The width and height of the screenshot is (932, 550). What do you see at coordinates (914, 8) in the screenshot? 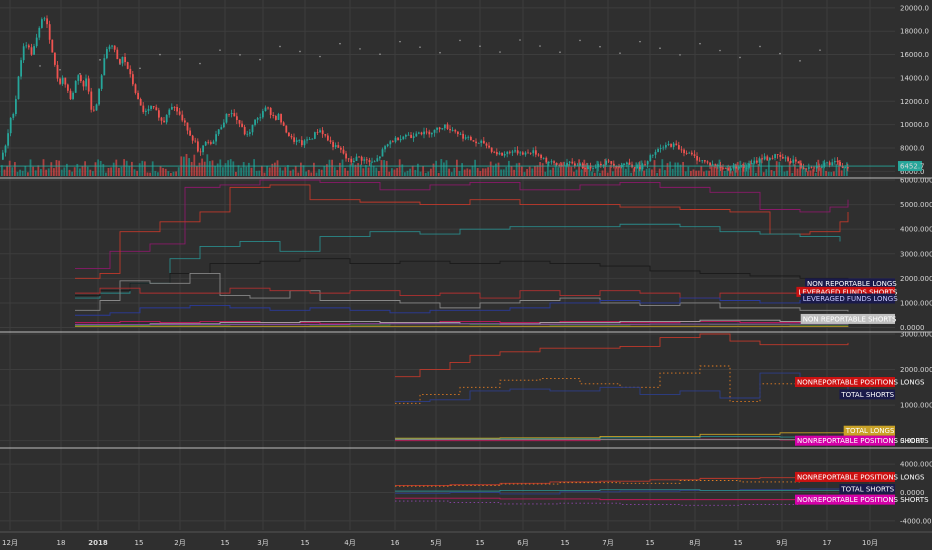
I see `y-tick-label: 20000.0` at bounding box center [914, 8].